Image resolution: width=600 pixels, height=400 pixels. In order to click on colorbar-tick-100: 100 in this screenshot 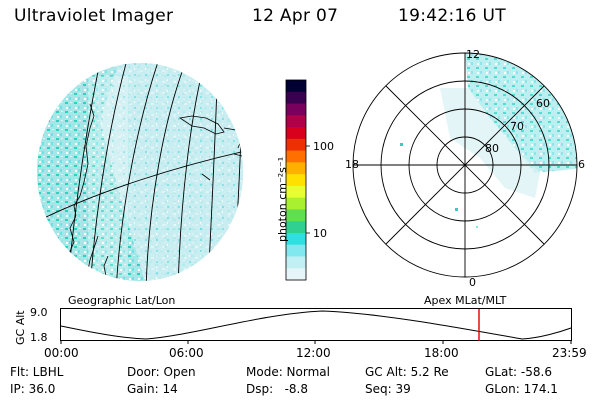, I will do `click(323, 146)`.